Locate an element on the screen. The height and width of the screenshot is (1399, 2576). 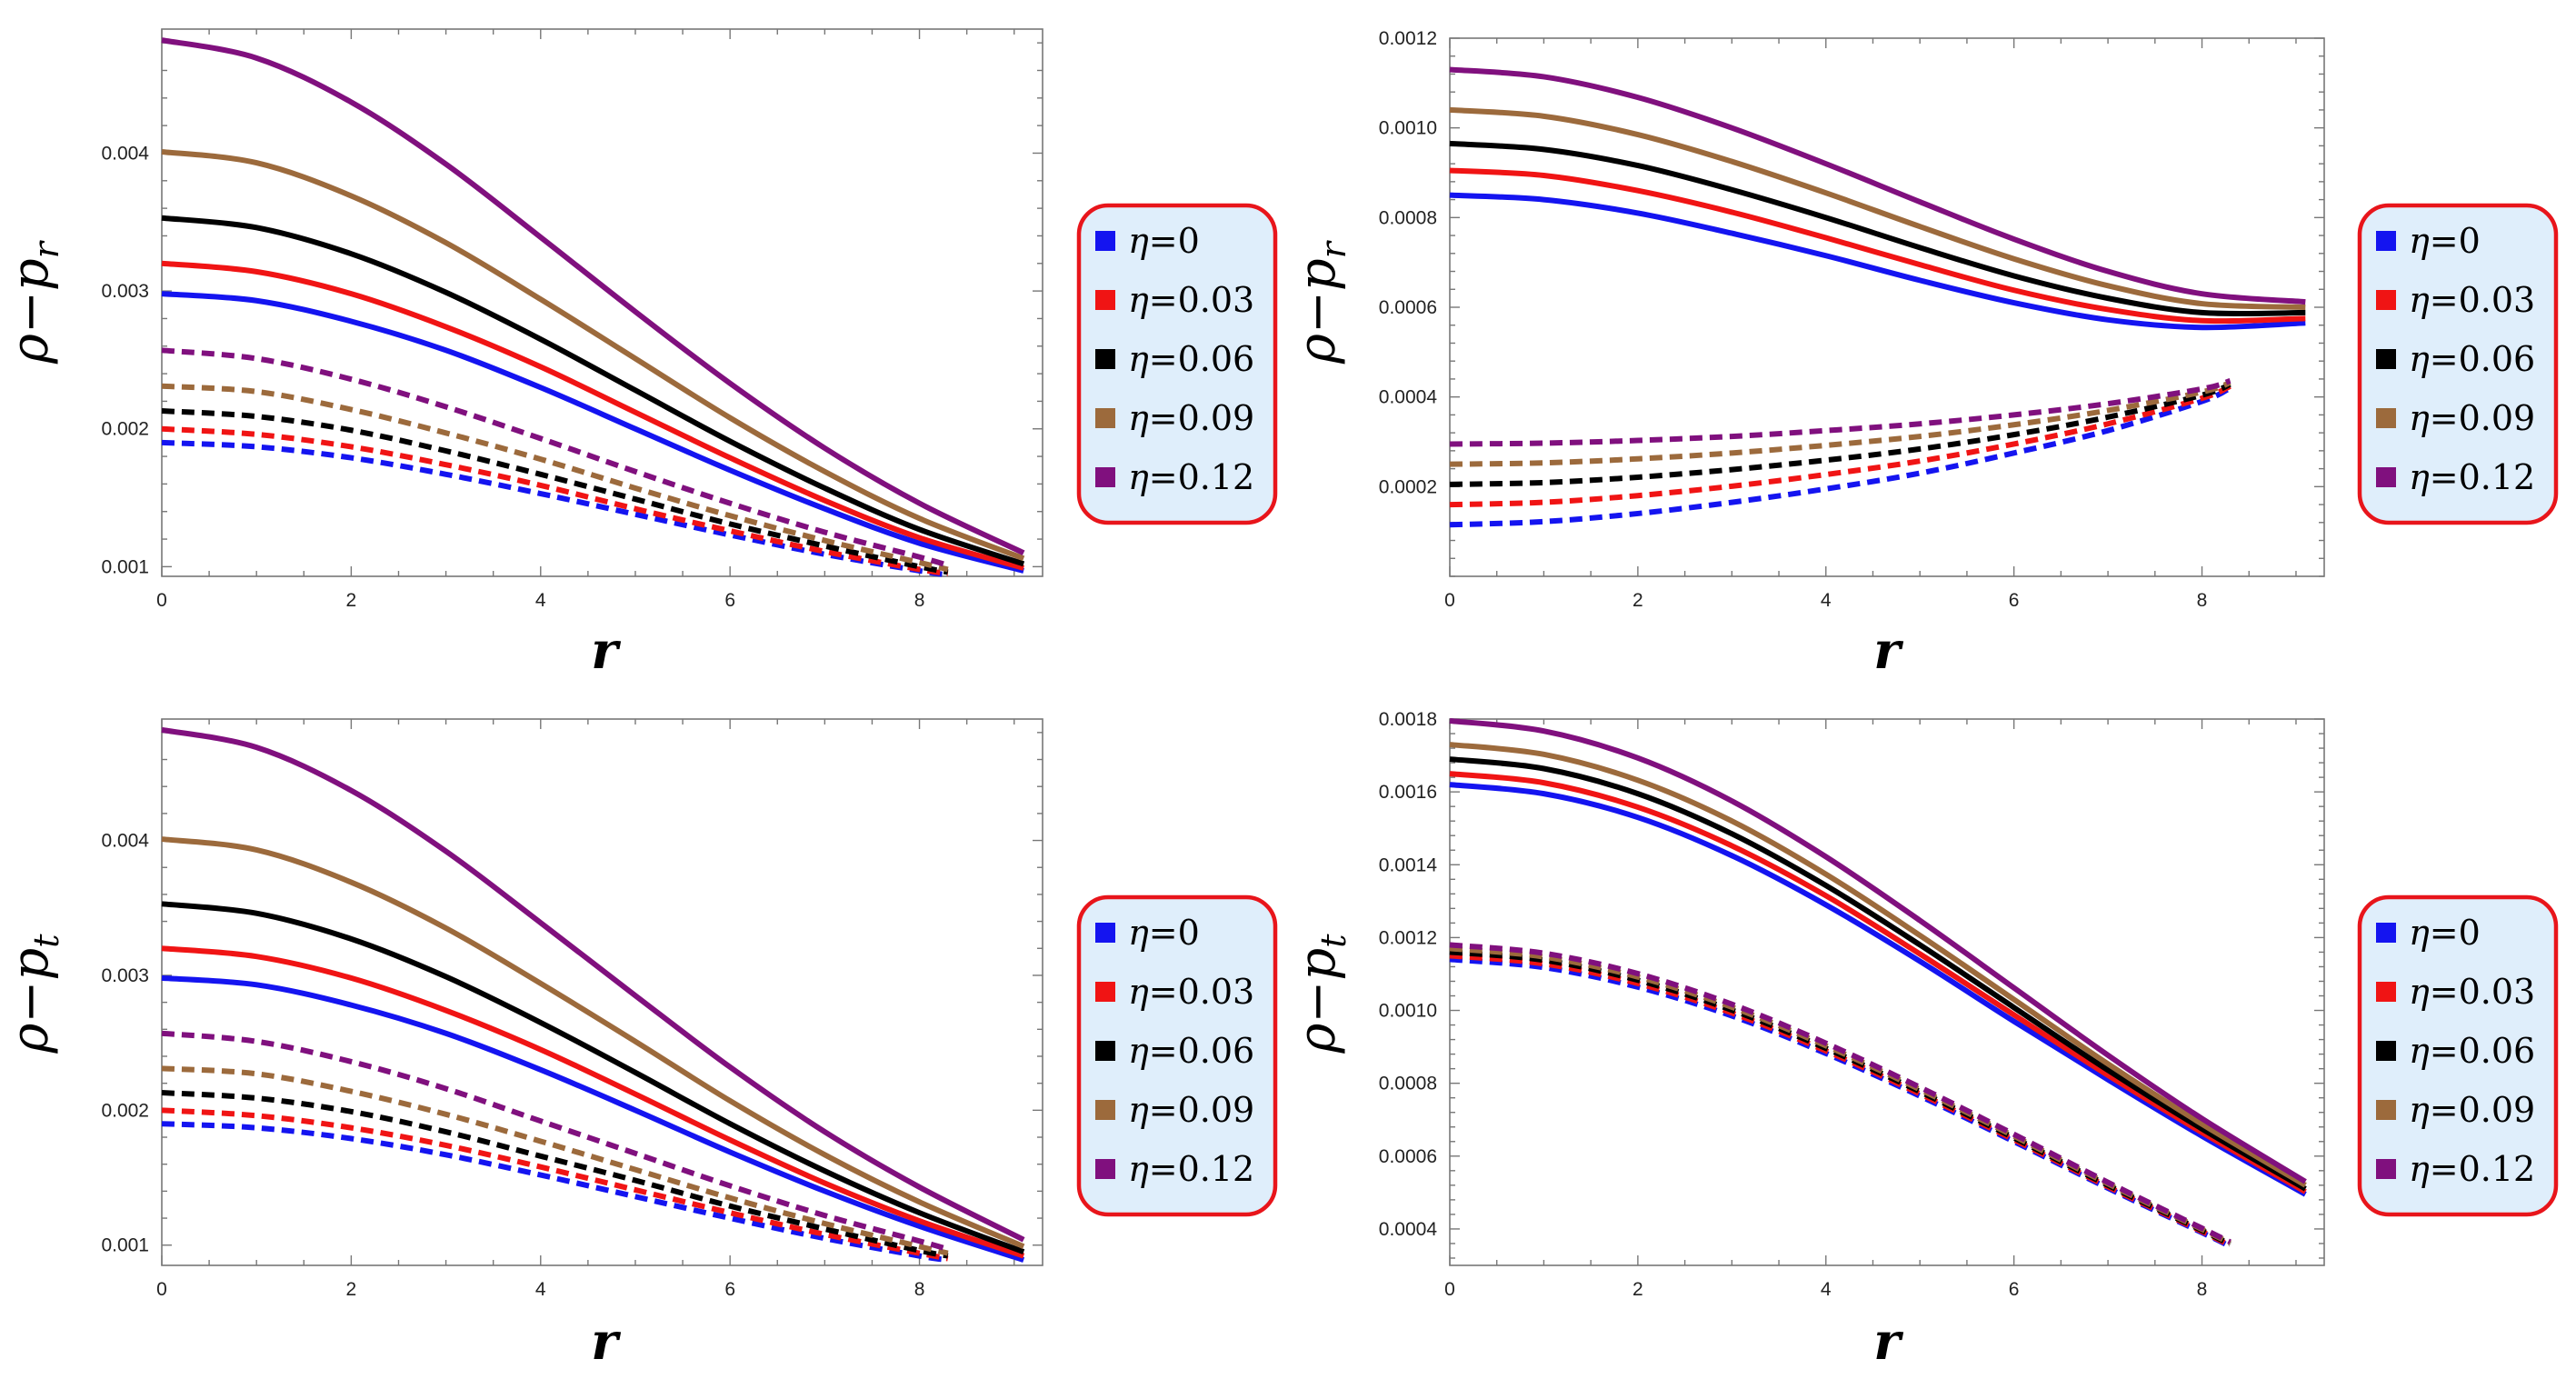
y-tick-label: 0.003 is located at coordinates (125, 975).